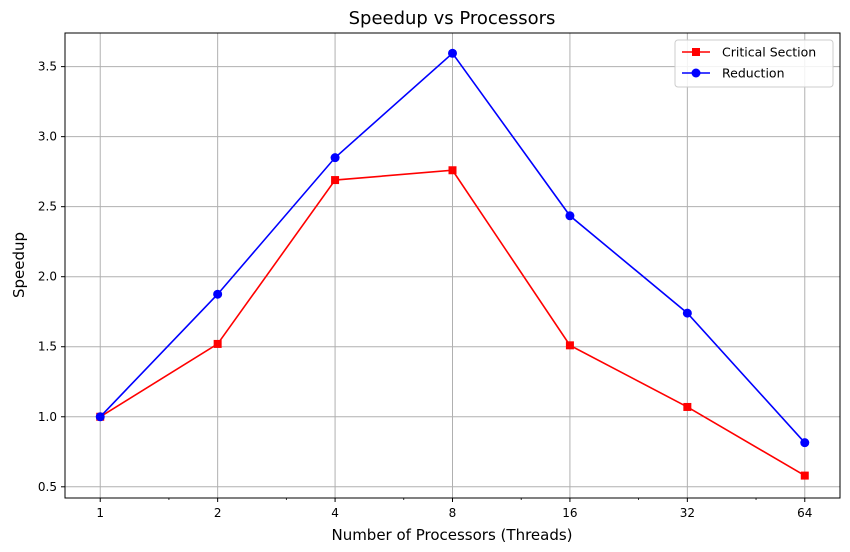 This screenshot has width=850, height=552. Describe the element at coordinates (47, 137) in the screenshot. I see `y-tick-label: 3.0` at that location.